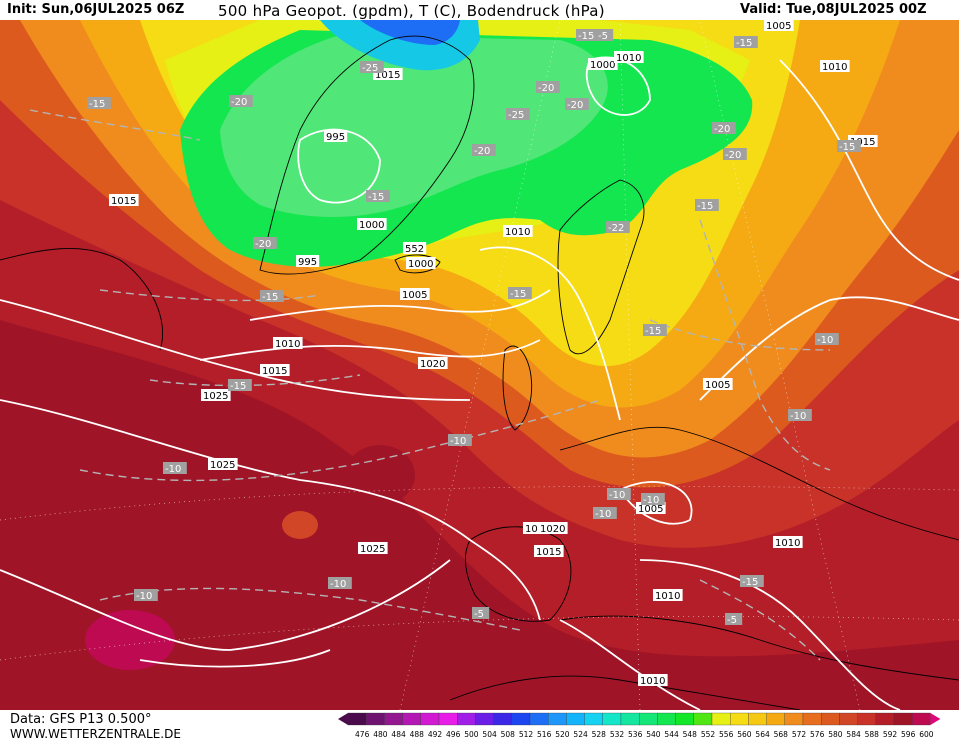 The image size is (959, 741). Describe the element at coordinates (630, 365) in the screenshot. I see `graticule-line` at that location.